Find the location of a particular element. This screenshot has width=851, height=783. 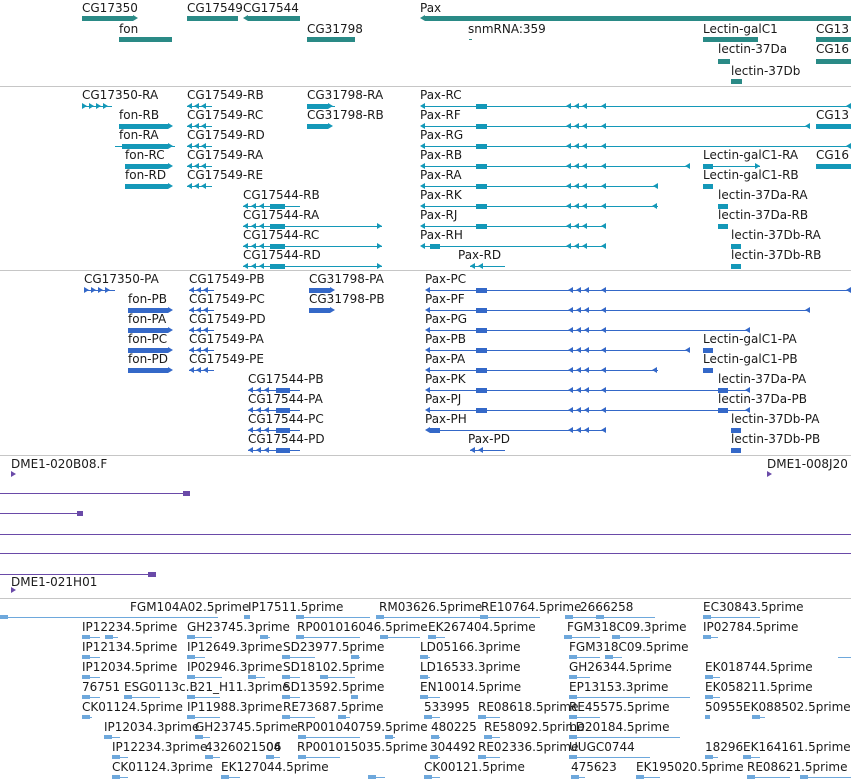

feature-label-2666258: 2666258 is located at coordinates (607, 607).